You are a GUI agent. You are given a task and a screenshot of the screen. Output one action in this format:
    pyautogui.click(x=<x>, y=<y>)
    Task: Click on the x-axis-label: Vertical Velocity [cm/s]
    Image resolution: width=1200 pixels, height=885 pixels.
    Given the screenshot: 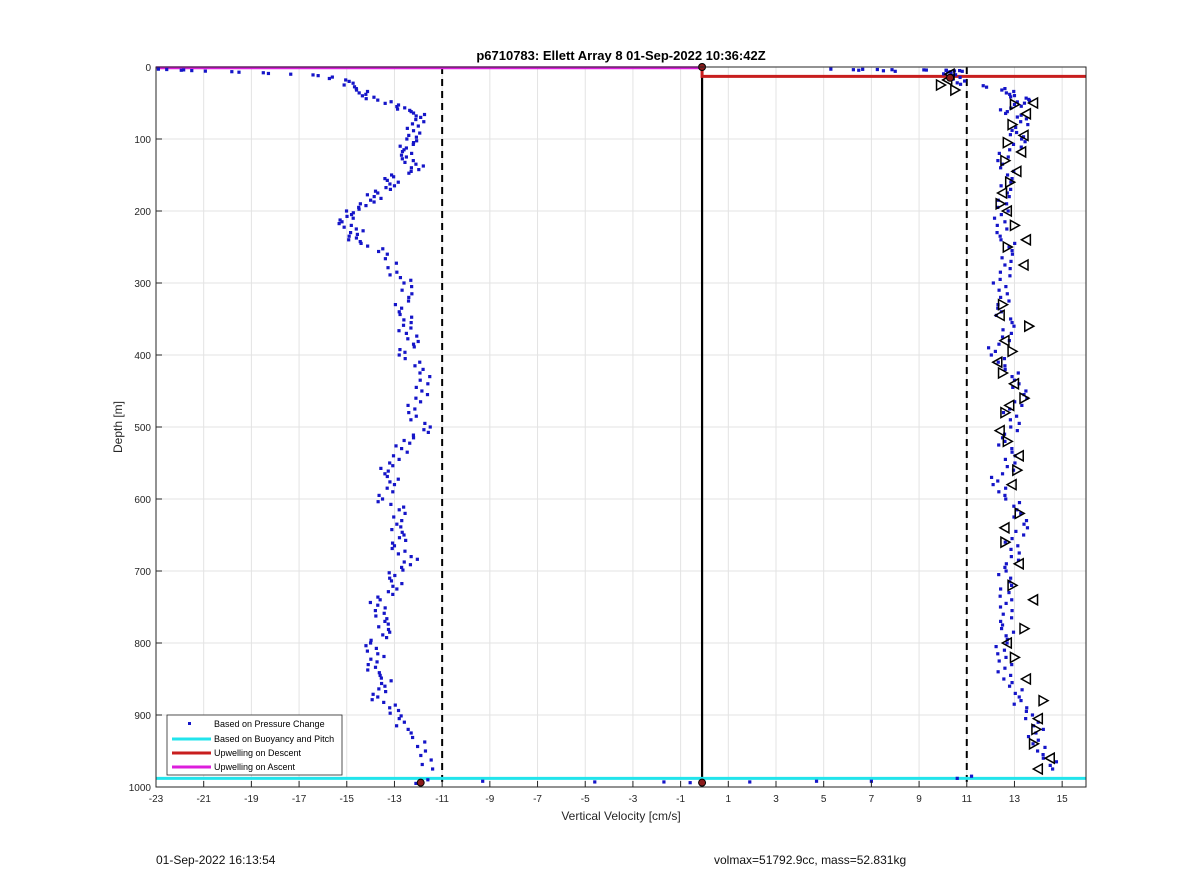 What is the action you would take?
    pyautogui.click(x=620, y=816)
    